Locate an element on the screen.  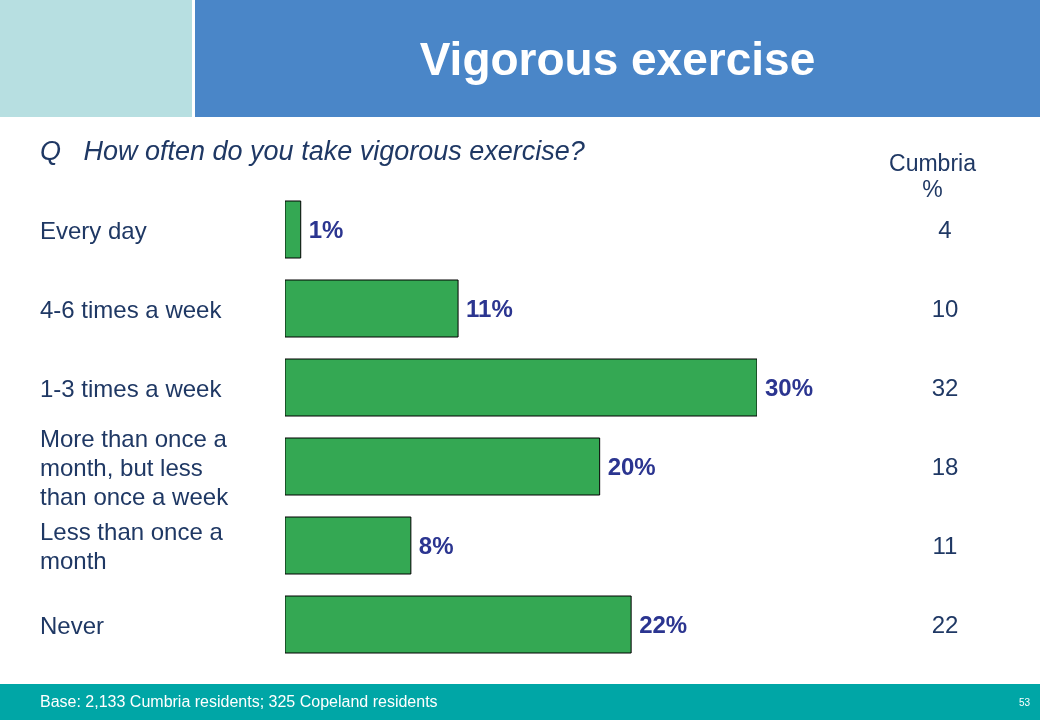
data-label: 11% is located at coordinates (489, 309).